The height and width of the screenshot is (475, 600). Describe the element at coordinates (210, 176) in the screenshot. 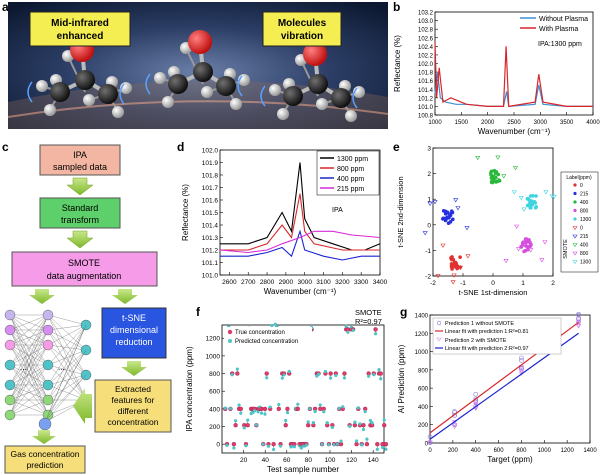

I see `y-tick-label: 101.8` at that location.